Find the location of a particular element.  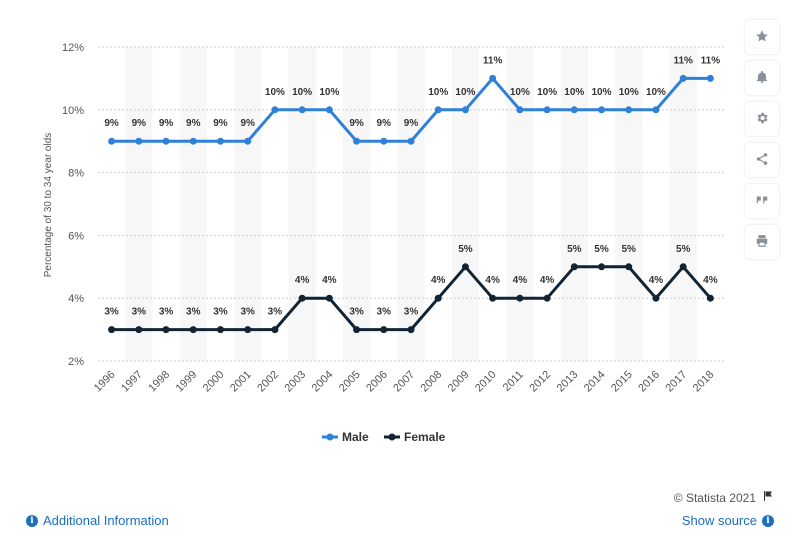

show-source-link: Show source i is located at coordinates (728, 520).